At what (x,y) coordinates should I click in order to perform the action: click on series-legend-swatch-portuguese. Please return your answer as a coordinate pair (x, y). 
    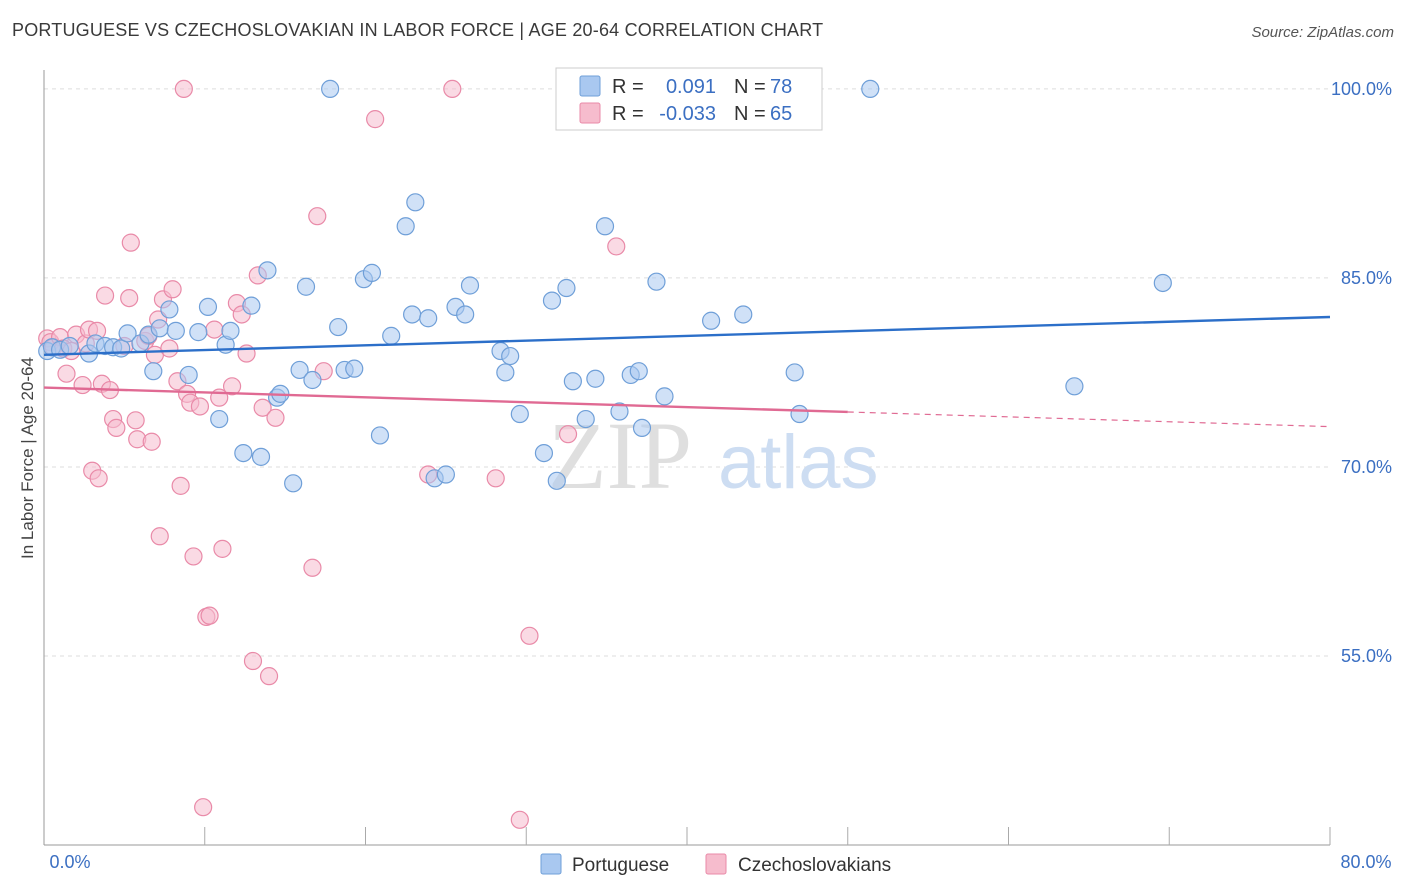
    Looking at the image, I should click on (551, 864).